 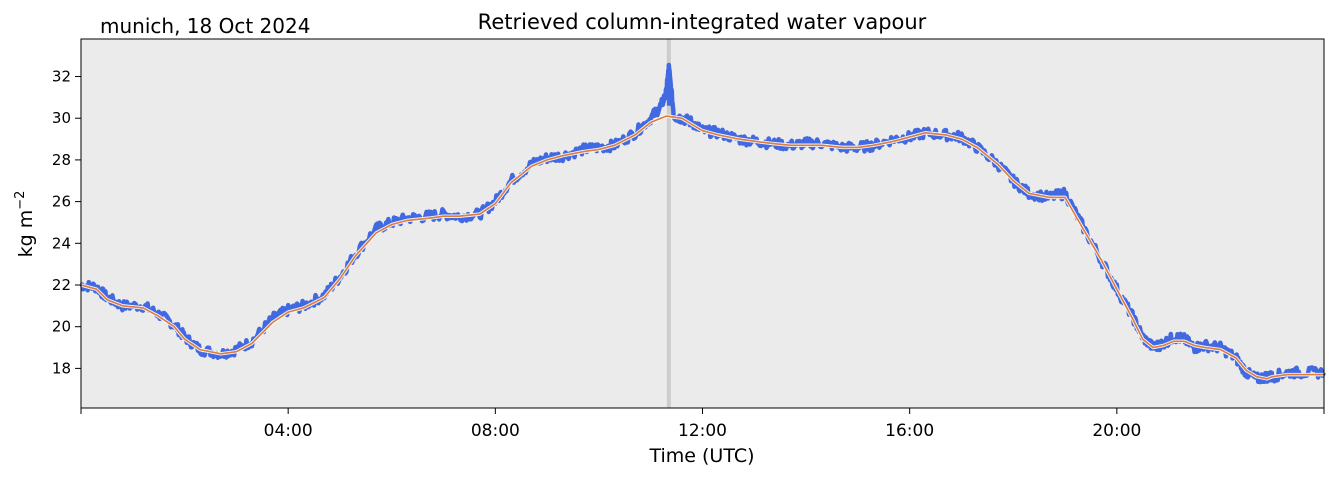 I want to click on y-axis-label: kg m−2, so click(x=25, y=224).